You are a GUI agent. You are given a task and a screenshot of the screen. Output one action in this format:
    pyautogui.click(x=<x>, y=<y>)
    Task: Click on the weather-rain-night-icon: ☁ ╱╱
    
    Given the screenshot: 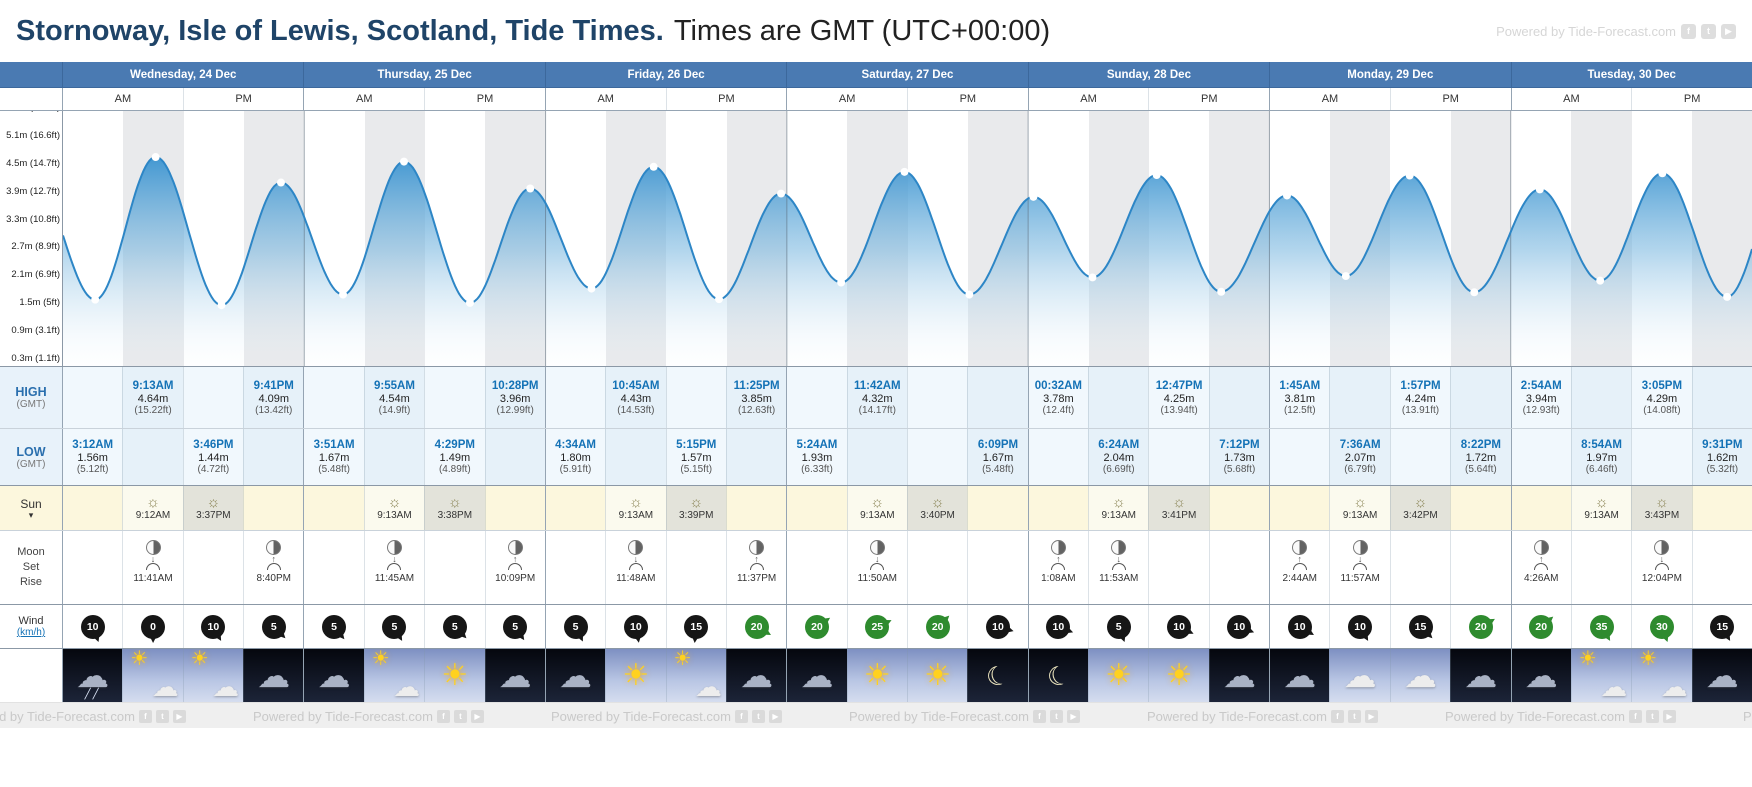 What is the action you would take?
    pyautogui.click(x=93, y=675)
    